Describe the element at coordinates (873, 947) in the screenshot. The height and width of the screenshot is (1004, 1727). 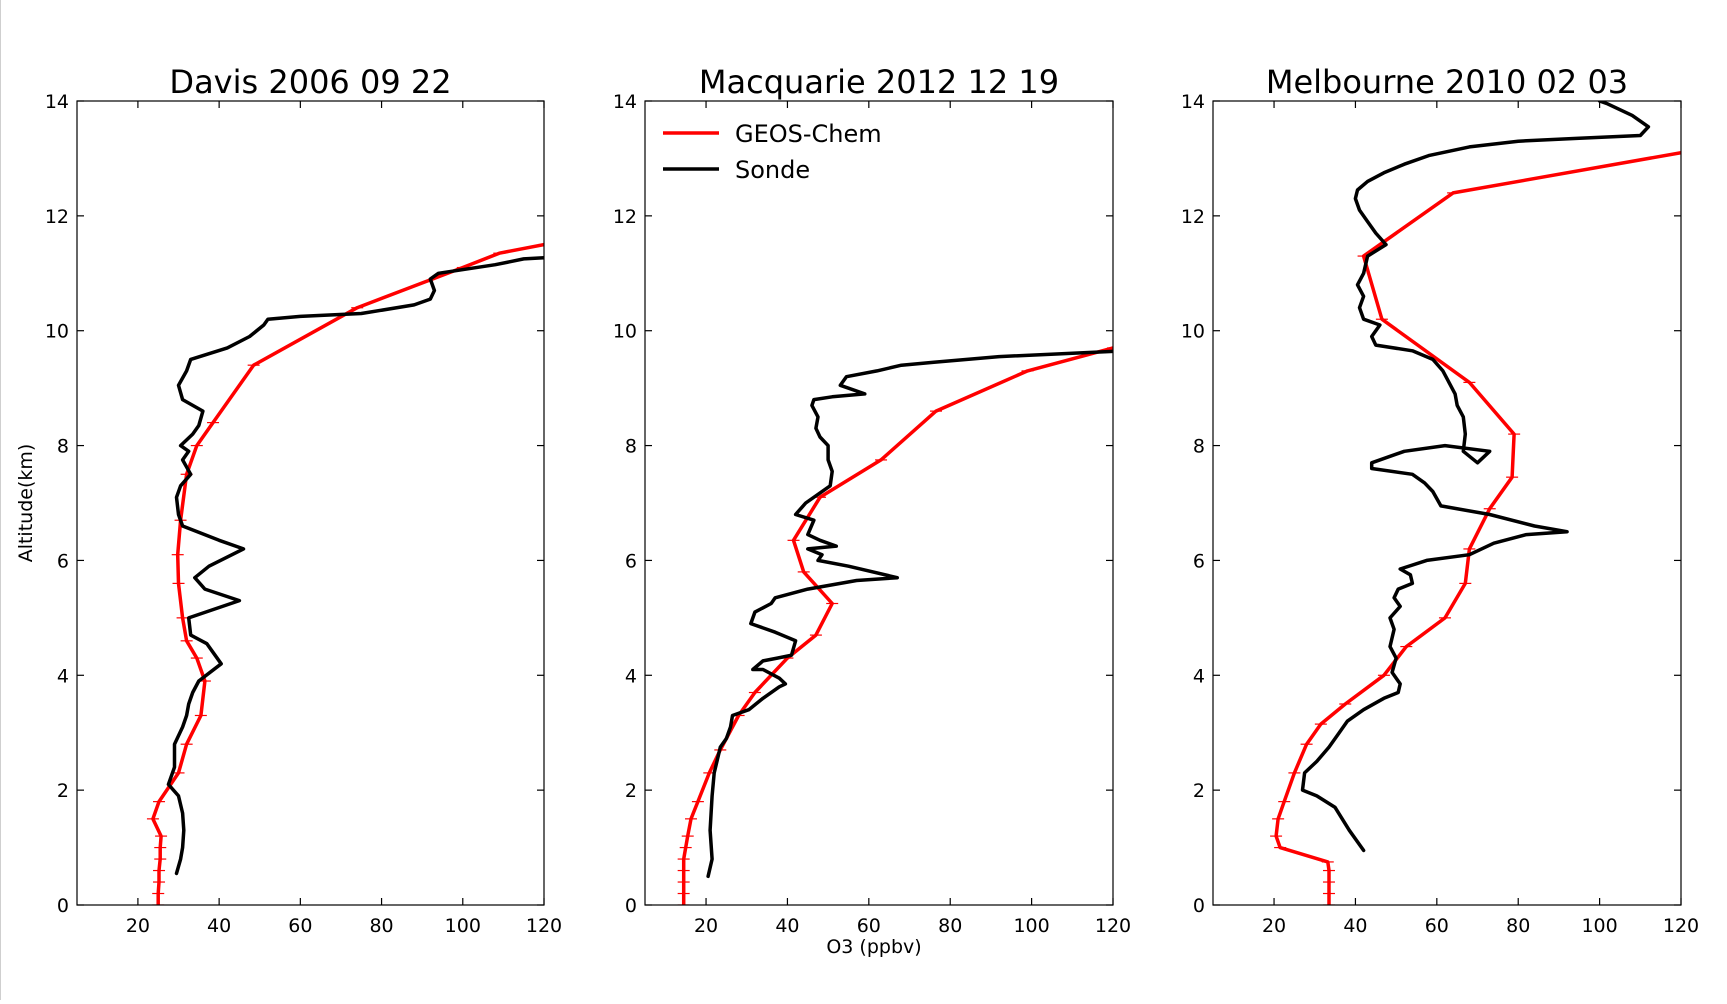
I see `x-axis-label: O3 (ppbv)` at that location.